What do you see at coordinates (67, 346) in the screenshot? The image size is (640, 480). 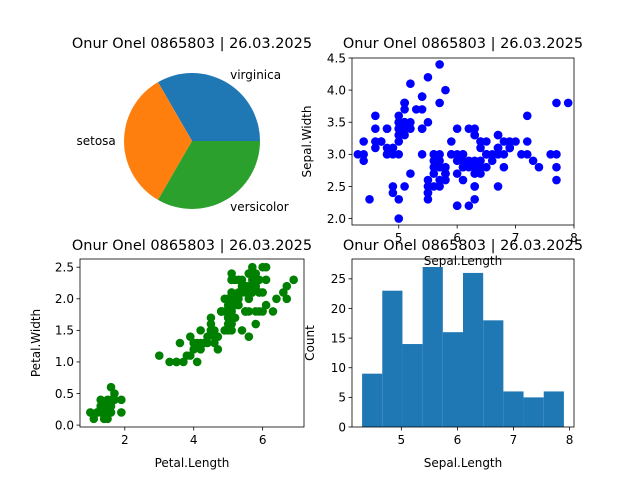 I see `petal-scatter-y-ticks: 0.0 0.5 1.0 1.5 2.0 2.5` at bounding box center [67, 346].